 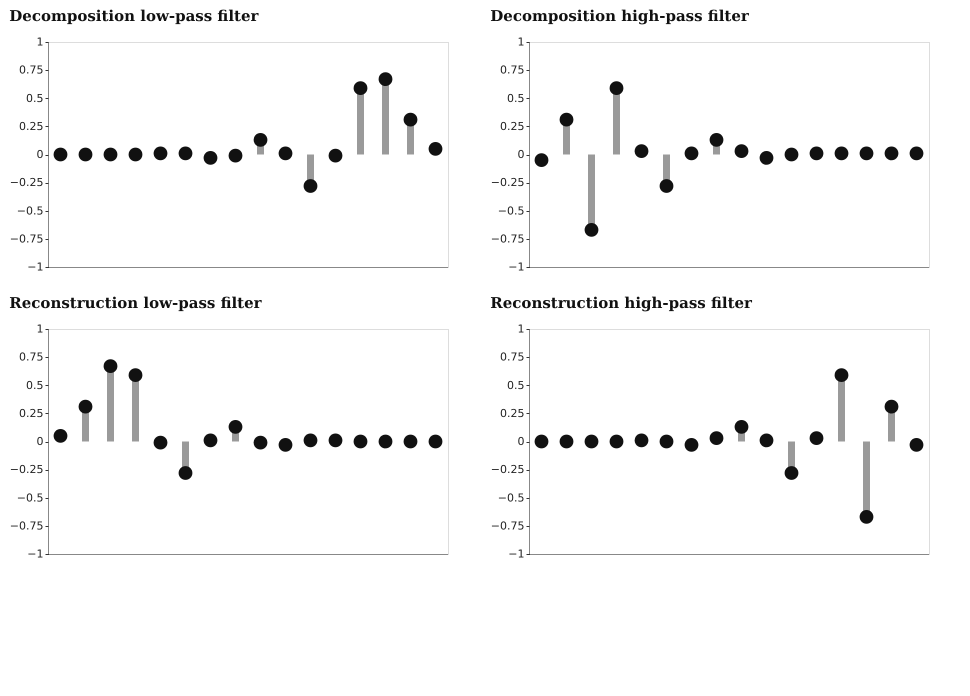 What do you see at coordinates (136, 303) in the screenshot?
I see `chart-title: Reconstruction low-pass filter` at bounding box center [136, 303].